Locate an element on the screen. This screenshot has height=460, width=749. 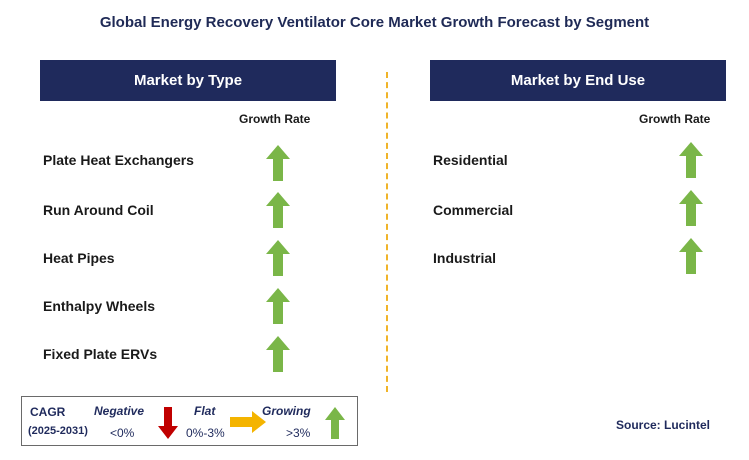
legend-growing-label: Growing is located at coordinates (286, 411).